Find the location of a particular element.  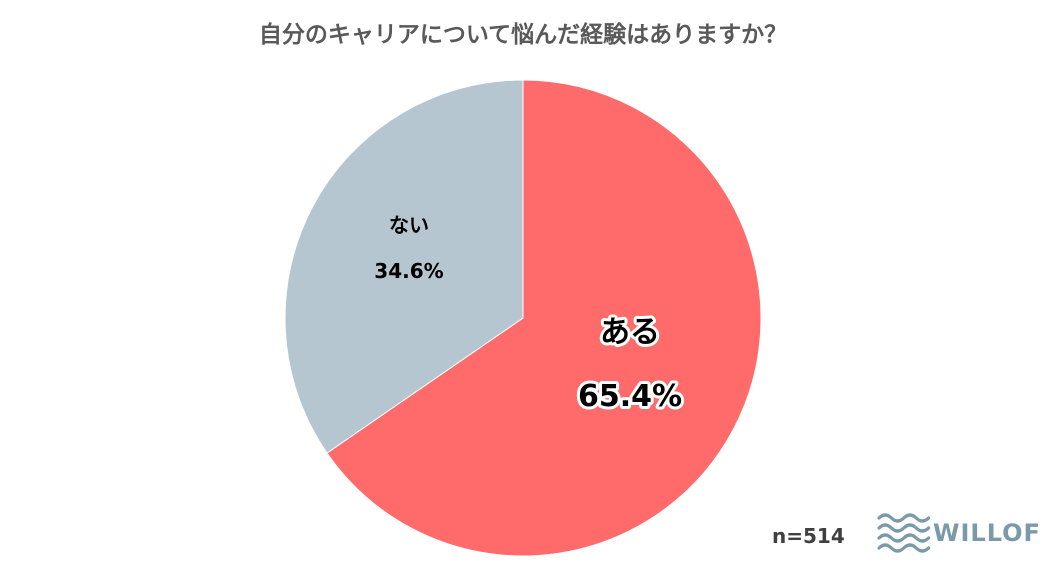

wave-lines-icon is located at coordinates (904, 533).